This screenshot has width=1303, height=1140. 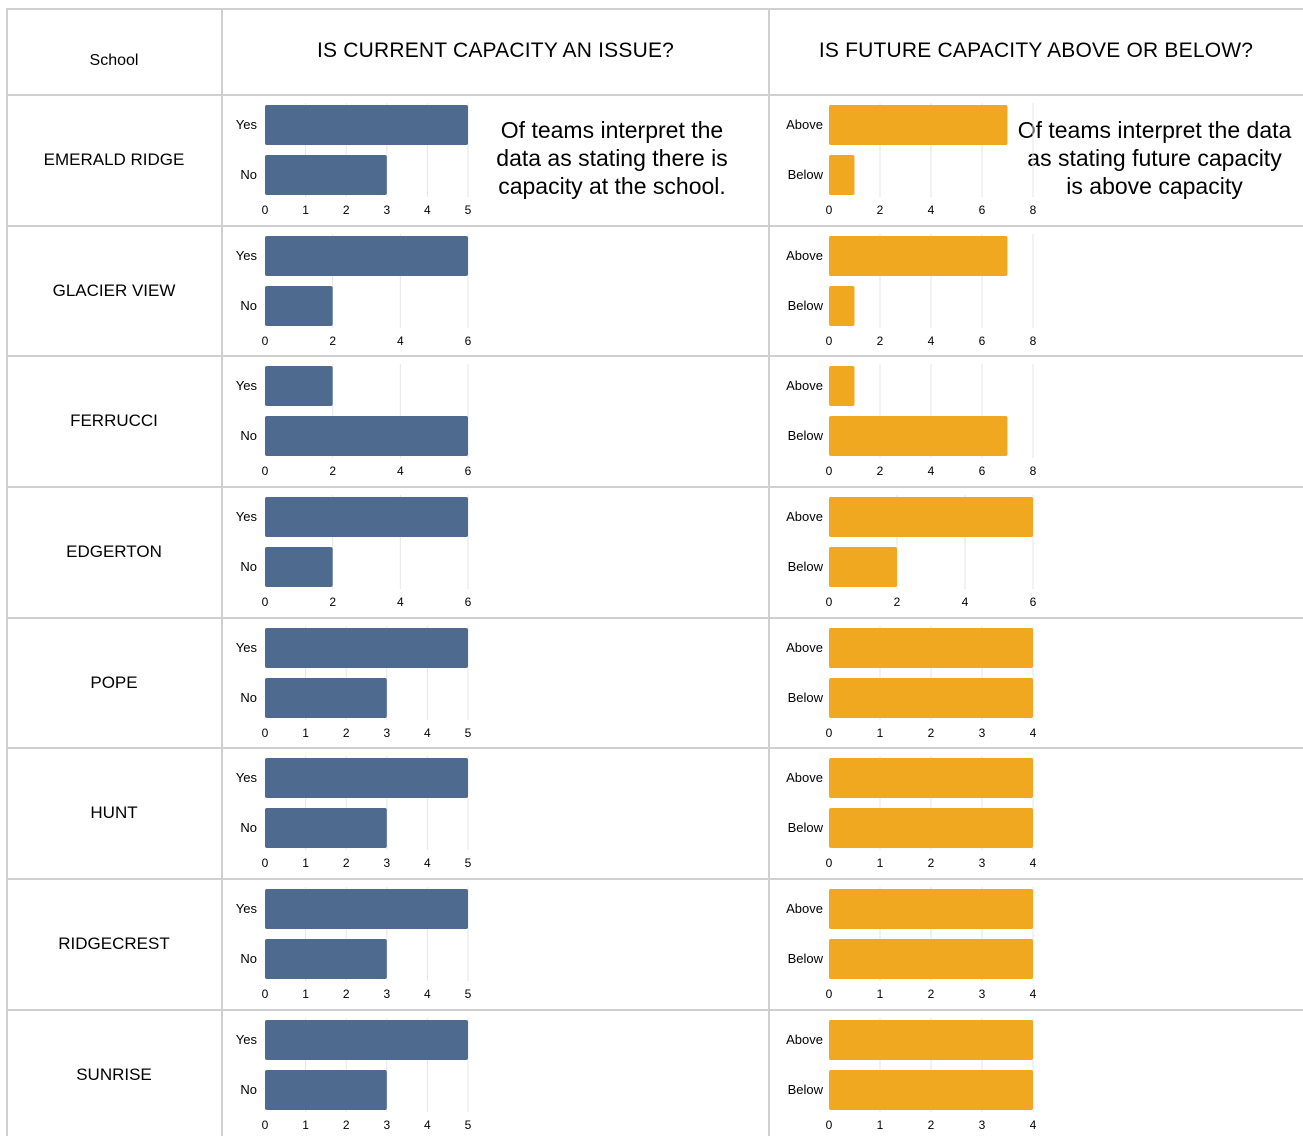 I want to click on school-name: SUNRISE, so click(x=114, y=1074).